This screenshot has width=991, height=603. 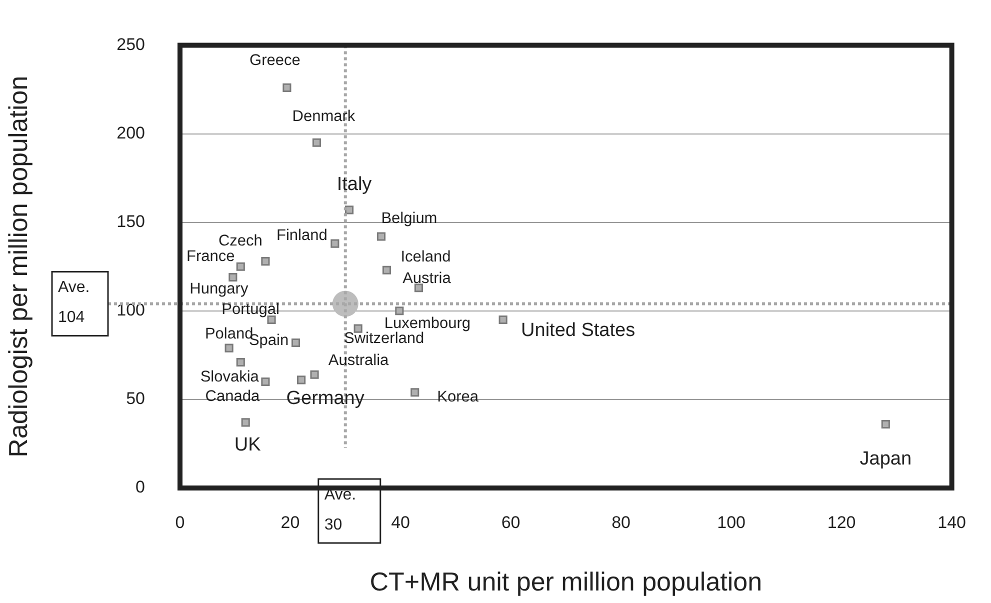 What do you see at coordinates (130, 44) in the screenshot?
I see `y-tick-label: 250` at bounding box center [130, 44].